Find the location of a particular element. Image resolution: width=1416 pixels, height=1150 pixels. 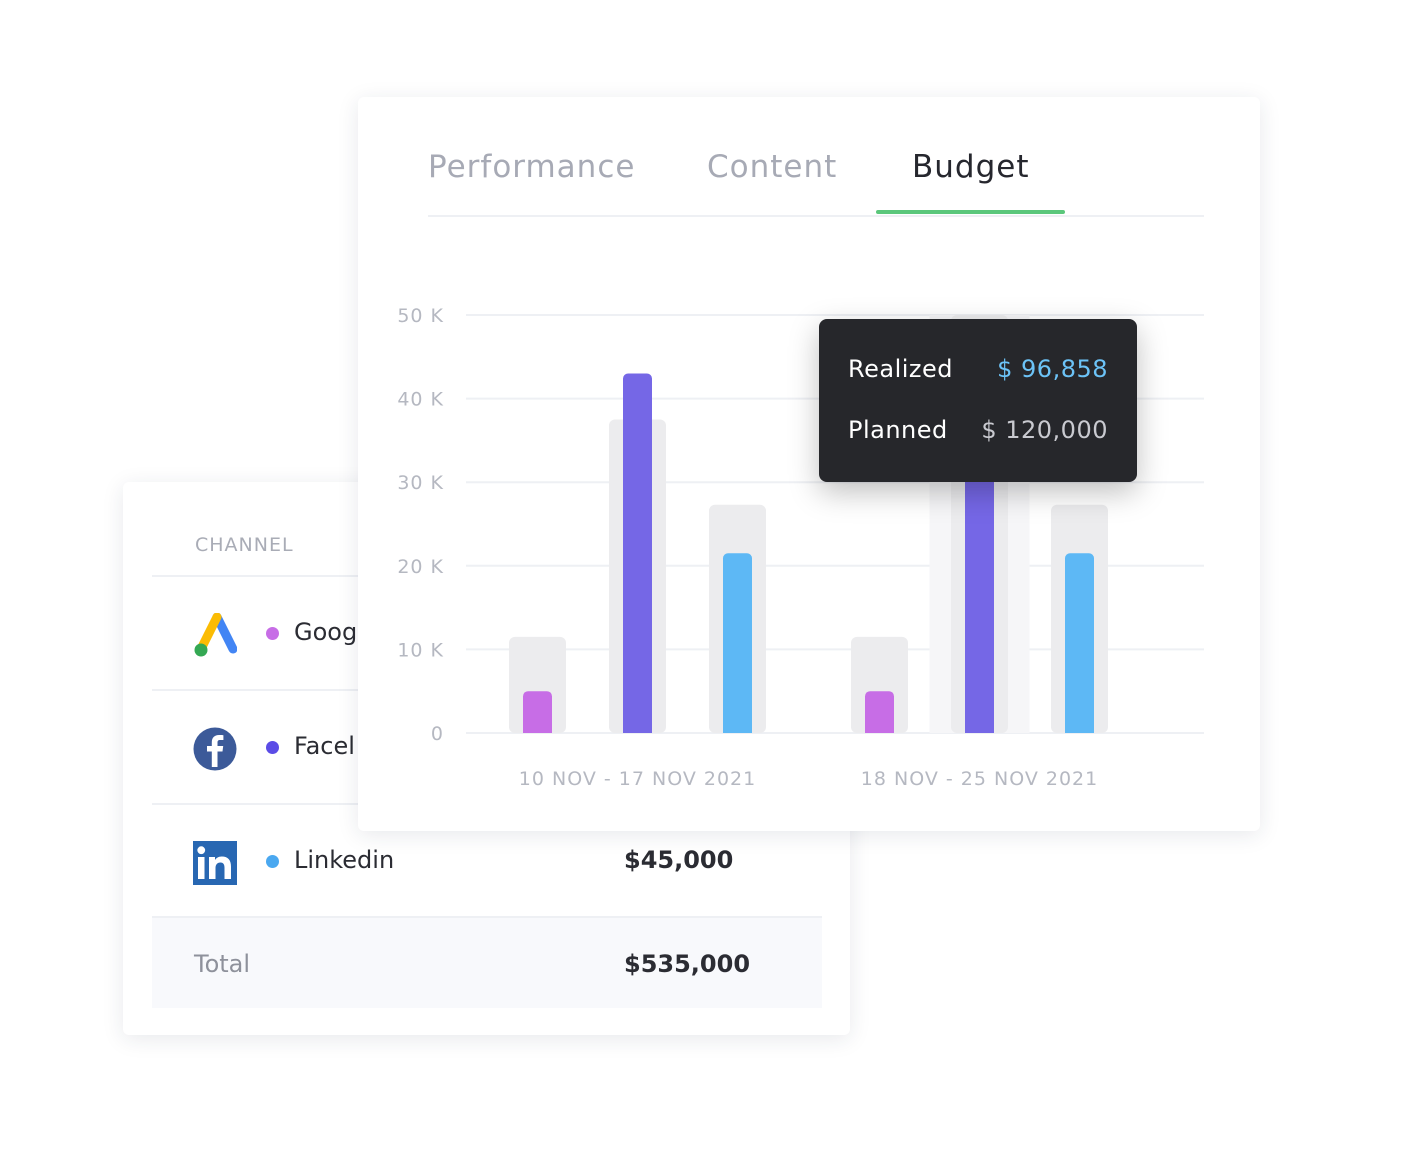

channel-name: Linkedin is located at coordinates (344, 860).